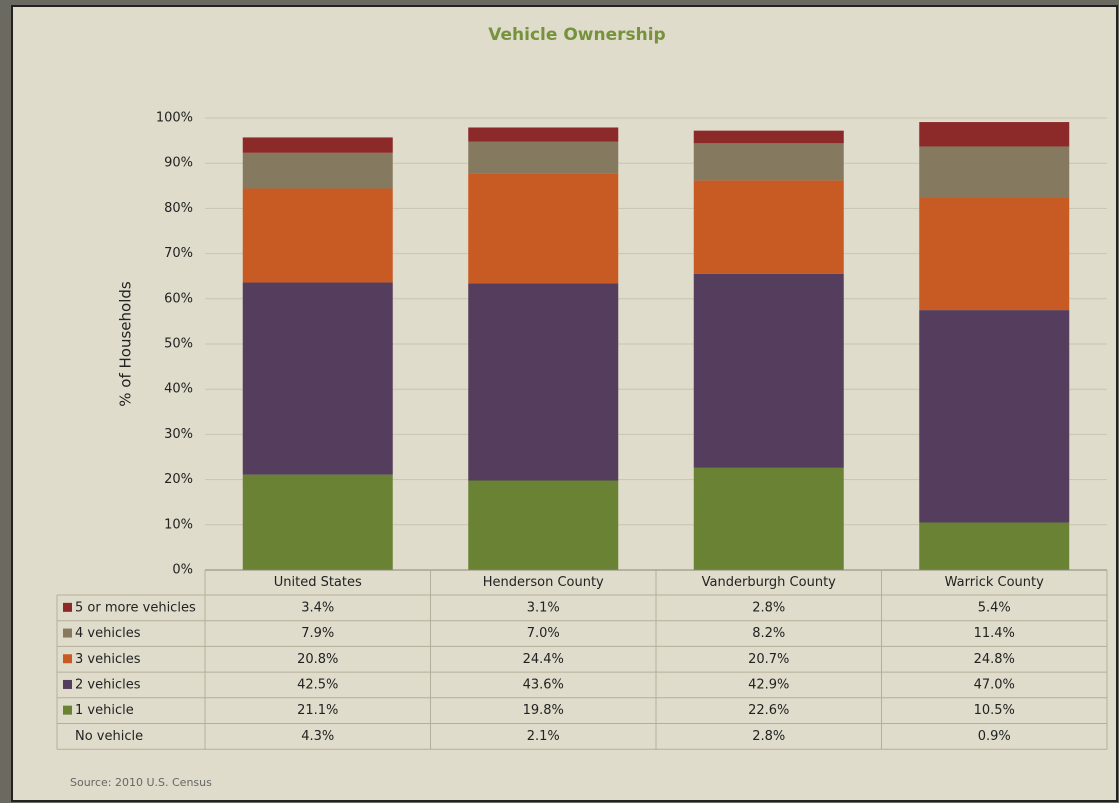 Image resolution: width=1119 pixels, height=803 pixels. I want to click on legend-label: 4 vehicles, so click(108, 633).